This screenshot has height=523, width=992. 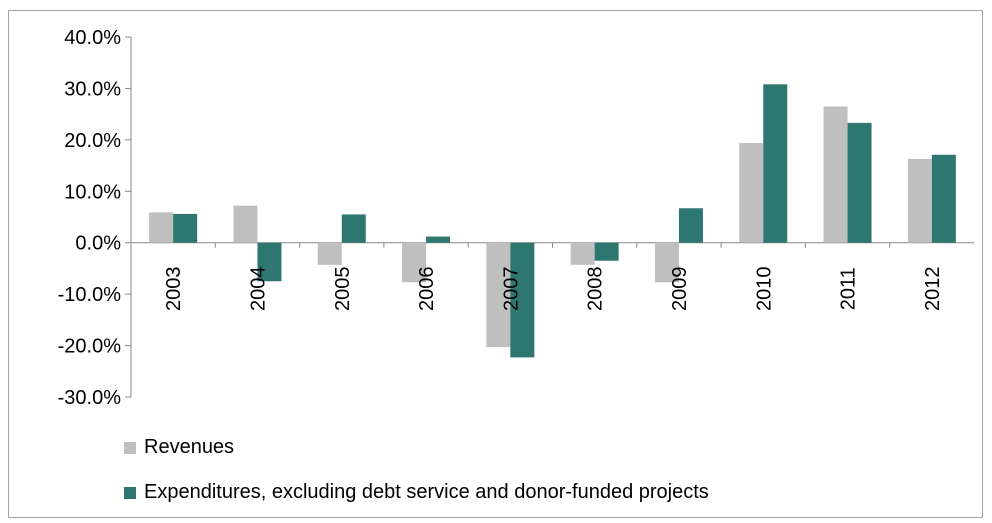 What do you see at coordinates (438, 239) in the screenshot?
I see `bar-expenditures-2006` at bounding box center [438, 239].